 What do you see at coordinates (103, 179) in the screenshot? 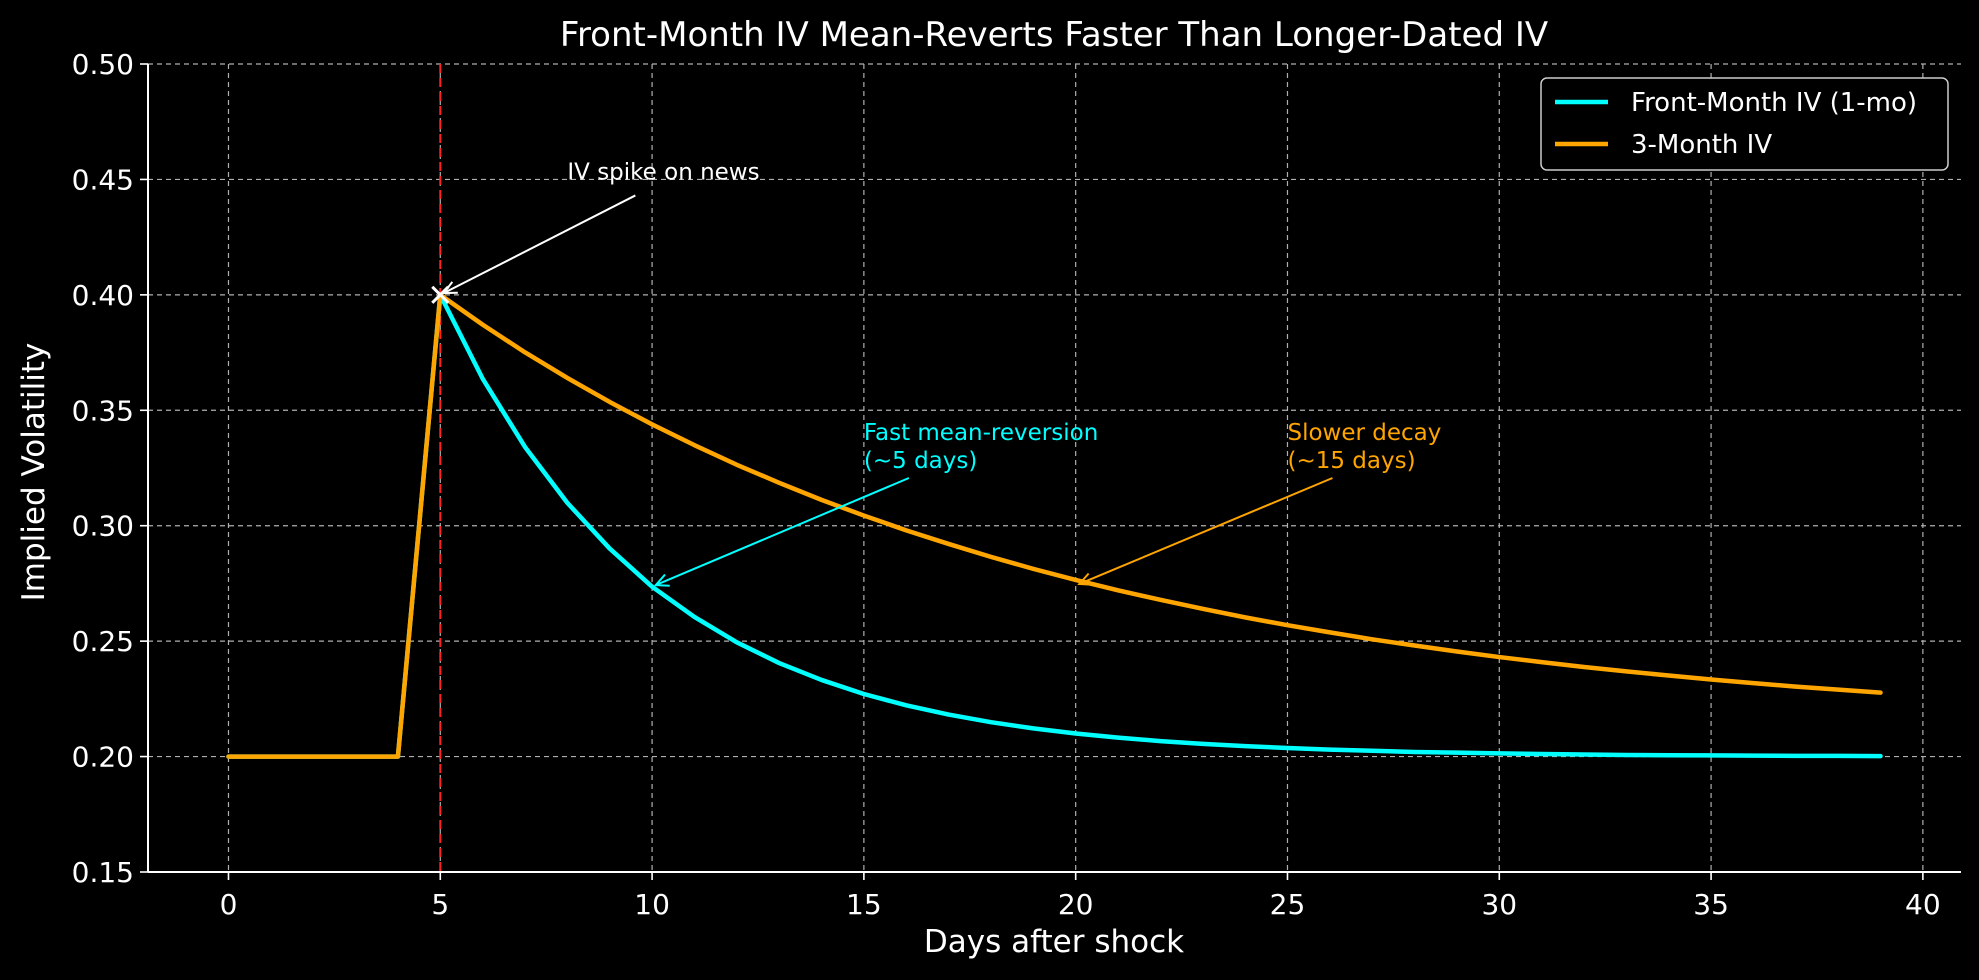
I see `y-tick-label: 0.45` at bounding box center [103, 179].